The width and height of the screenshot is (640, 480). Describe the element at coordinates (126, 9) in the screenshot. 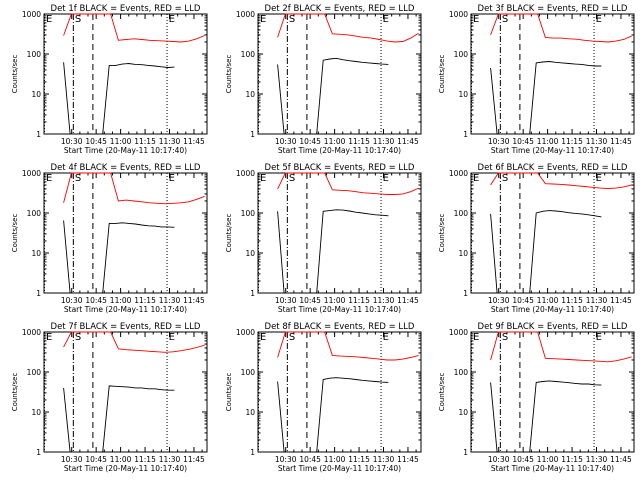

I see `panel-title: Det 1f BLACK = Events, RED = LLD` at that location.